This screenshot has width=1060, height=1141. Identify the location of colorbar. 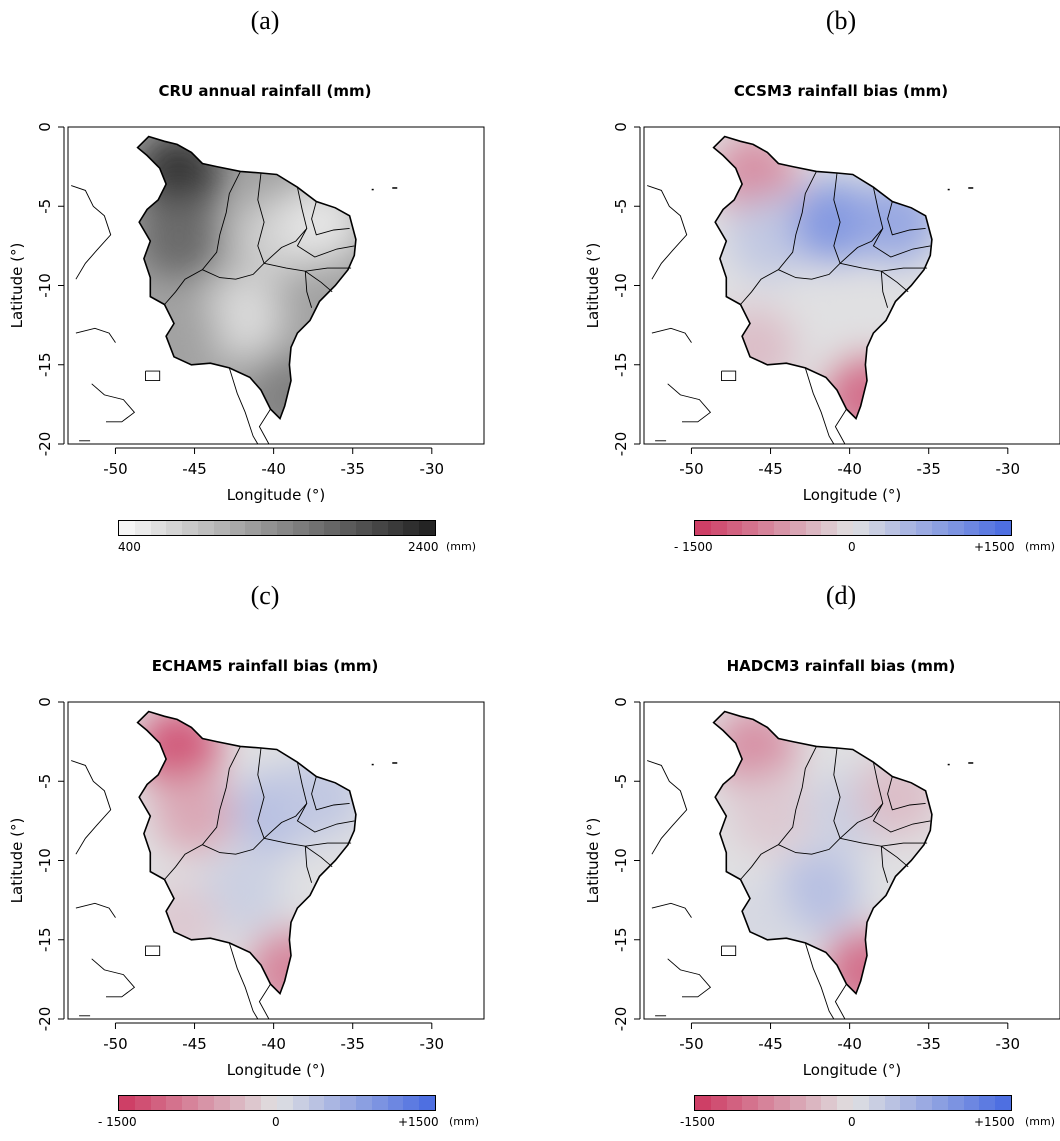
(277, 528).